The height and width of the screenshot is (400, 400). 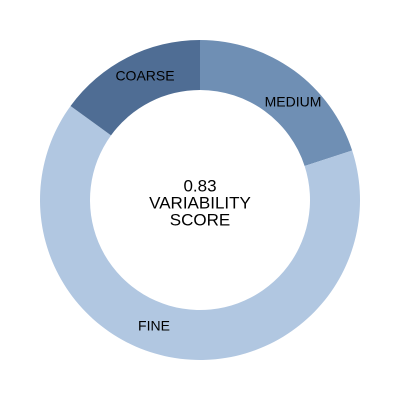 What do you see at coordinates (154, 326) in the screenshot?
I see `slice-label-fine: FINE` at bounding box center [154, 326].